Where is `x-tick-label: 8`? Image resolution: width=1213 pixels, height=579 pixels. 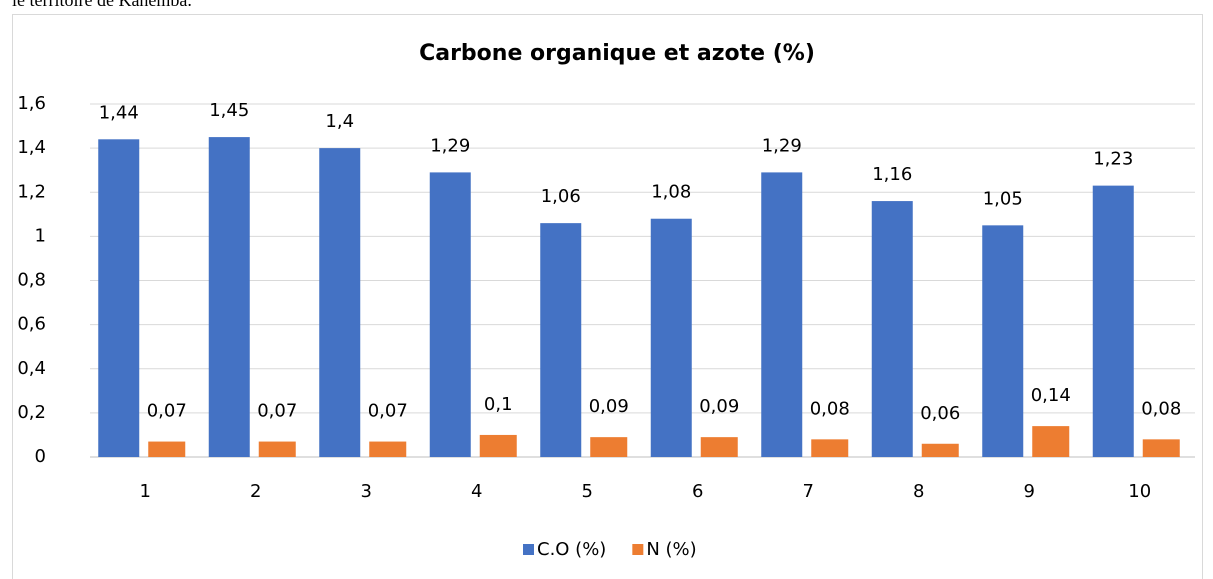
x-tick-label: 8 is located at coordinates (918, 491).